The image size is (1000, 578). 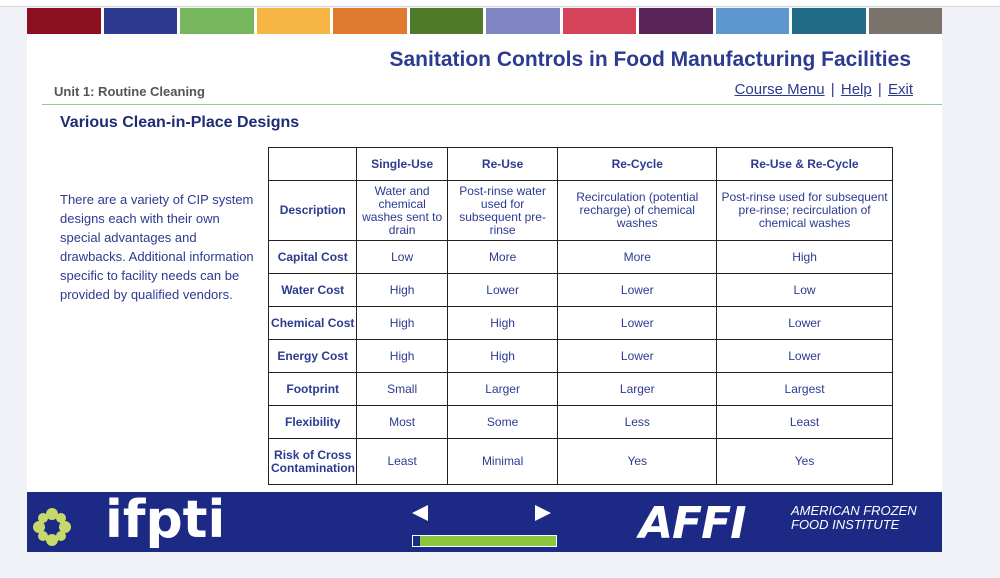 What do you see at coordinates (500, 3) in the screenshot?
I see `browser-edge` at bounding box center [500, 3].